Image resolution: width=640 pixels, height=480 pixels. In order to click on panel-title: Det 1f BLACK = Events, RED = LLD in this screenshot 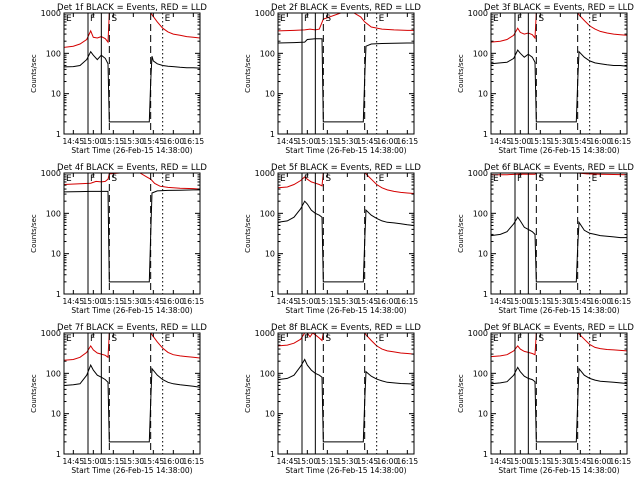, I will do `click(132, 8)`.